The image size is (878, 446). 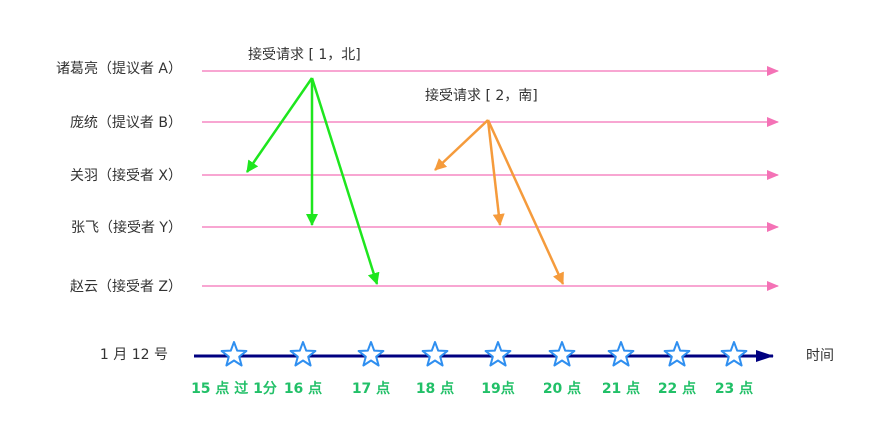 I want to click on participant-label-x: 关羽（接受者 X）, so click(x=126, y=175).